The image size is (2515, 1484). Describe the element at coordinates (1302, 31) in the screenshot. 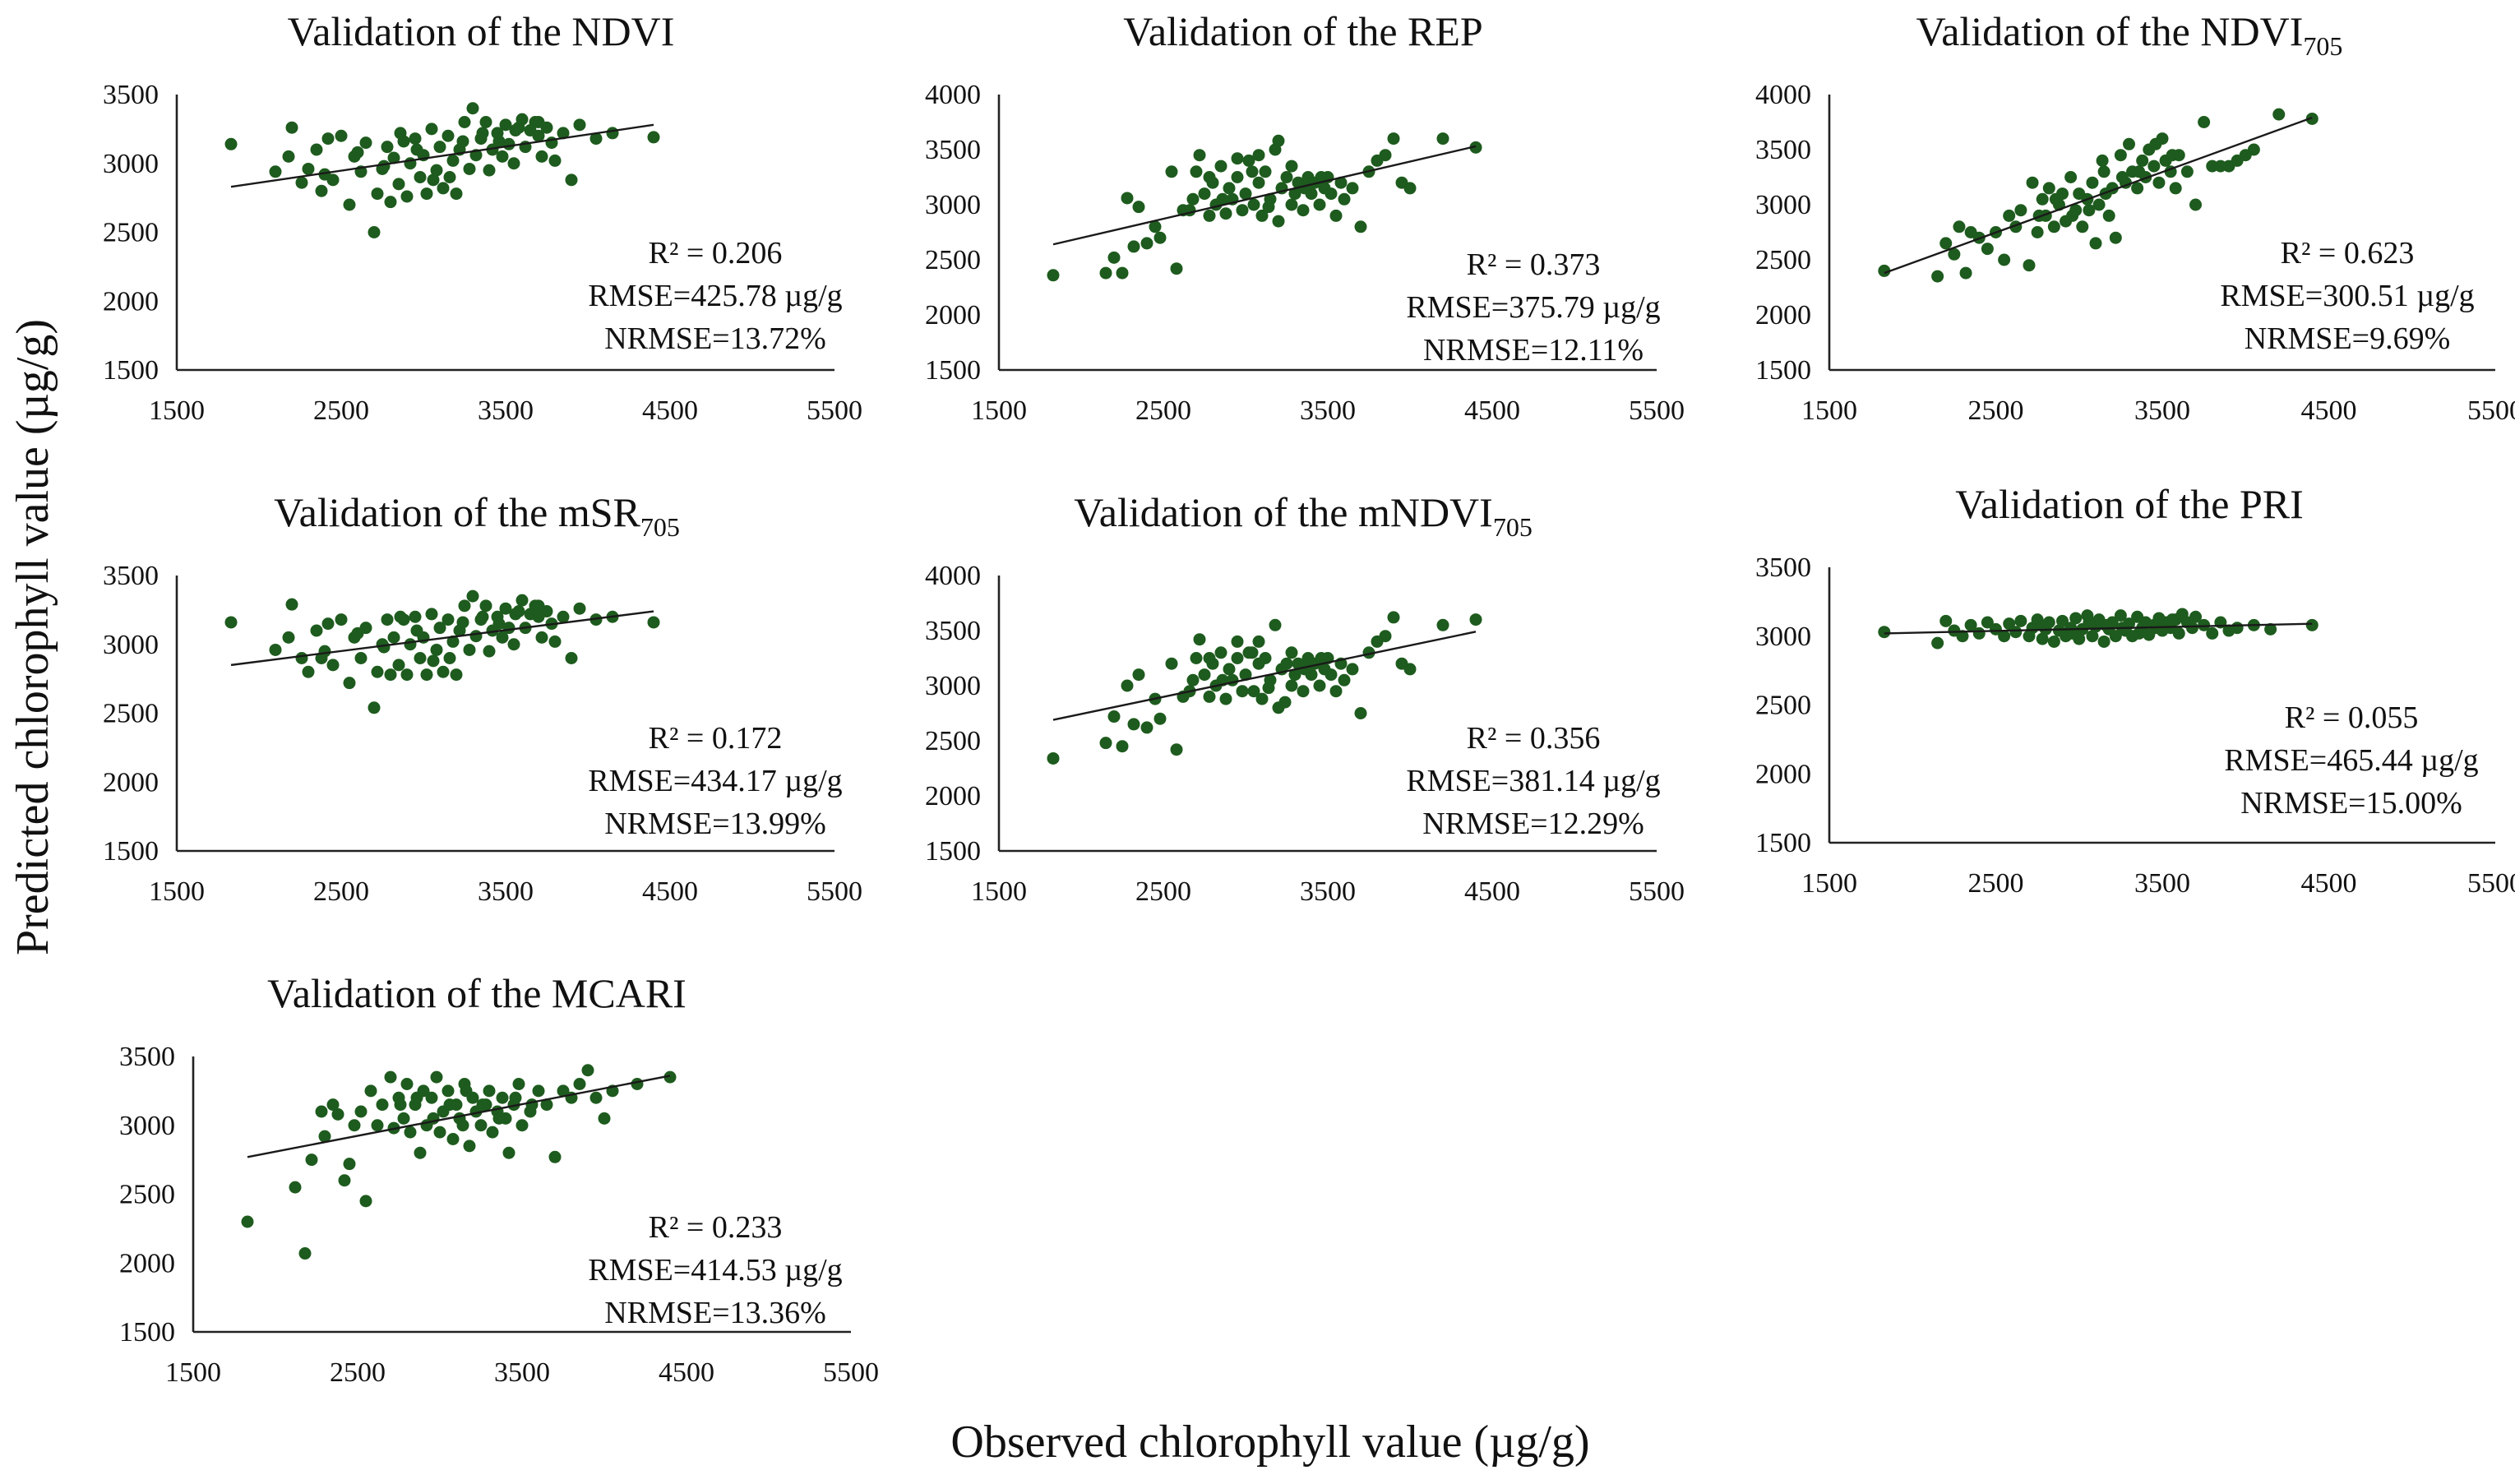

I see `chart-title: Validation of the REP` at that location.